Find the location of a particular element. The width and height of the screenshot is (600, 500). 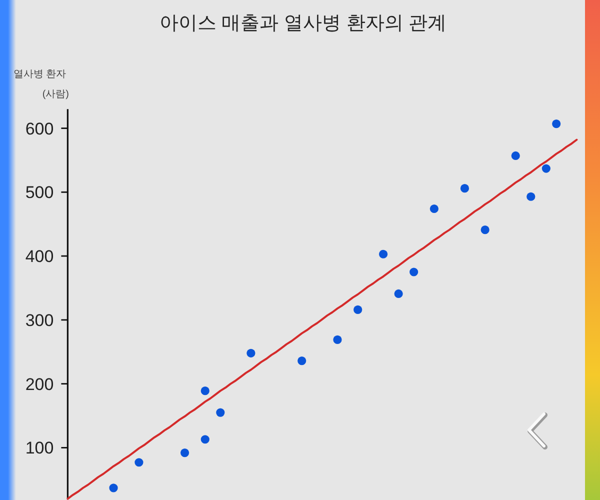

y-tick-label: 500 is located at coordinates (39, 192).